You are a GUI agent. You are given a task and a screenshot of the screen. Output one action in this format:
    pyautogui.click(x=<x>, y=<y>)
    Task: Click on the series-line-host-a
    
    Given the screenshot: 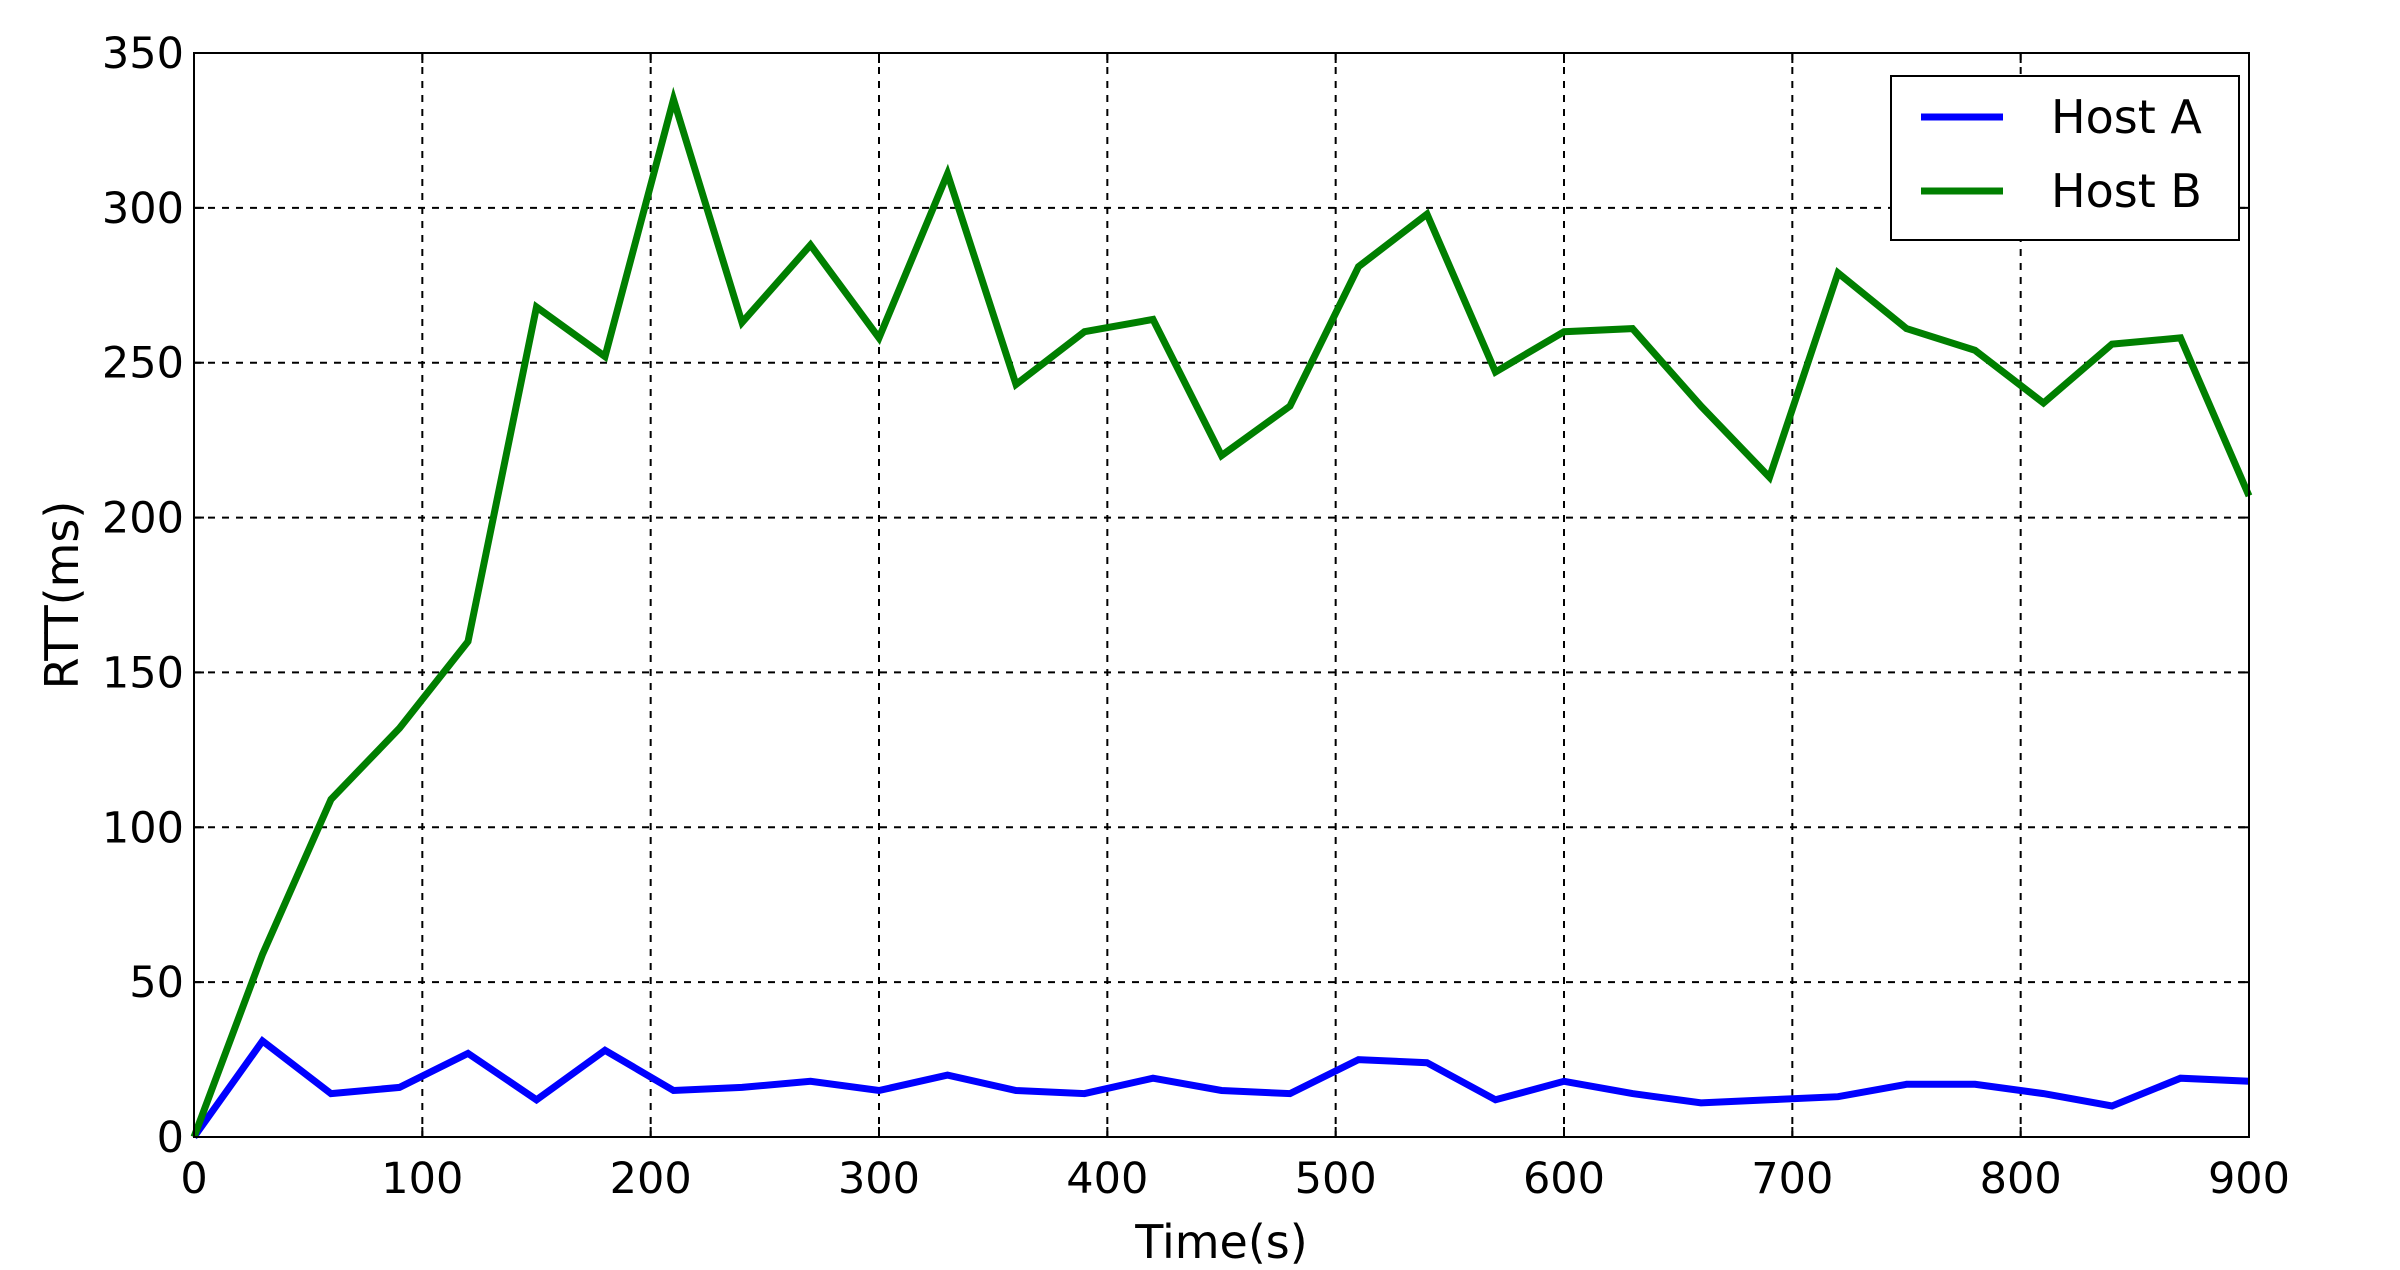 What is the action you would take?
    pyautogui.click(x=1220, y=1088)
    